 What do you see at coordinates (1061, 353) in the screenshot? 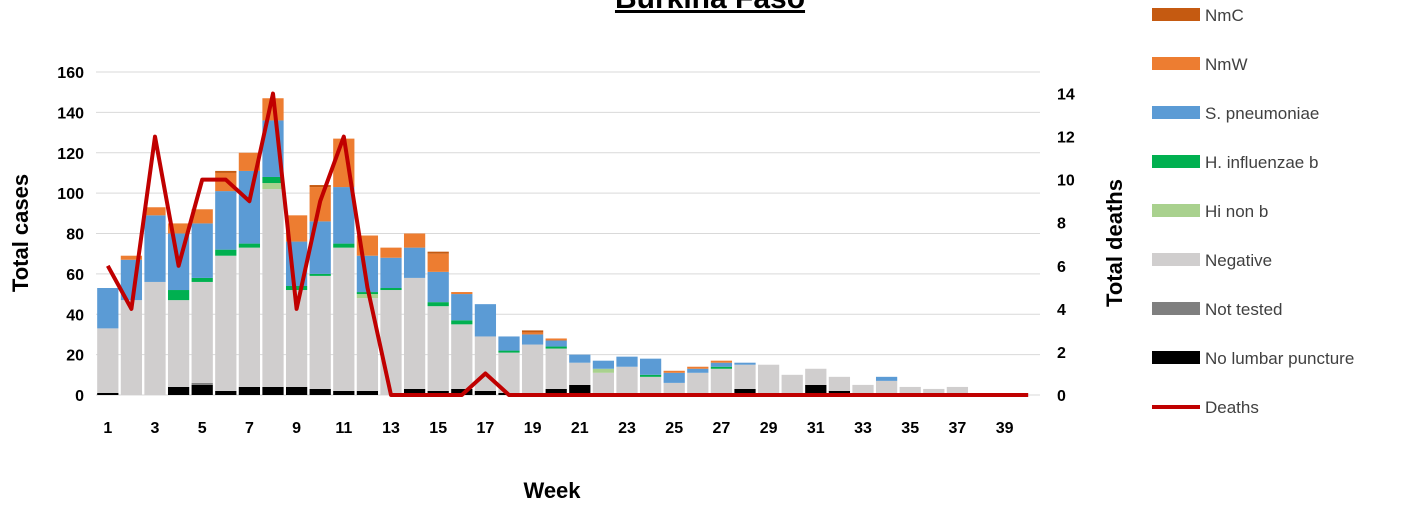
I see `y2-tick-label: 2` at bounding box center [1061, 353].